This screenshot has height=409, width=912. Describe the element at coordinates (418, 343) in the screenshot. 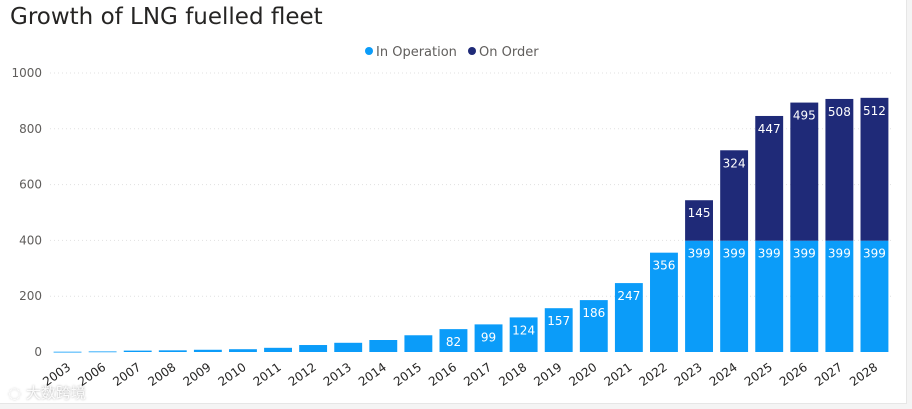

I see `bar-in-operation-2015` at that location.